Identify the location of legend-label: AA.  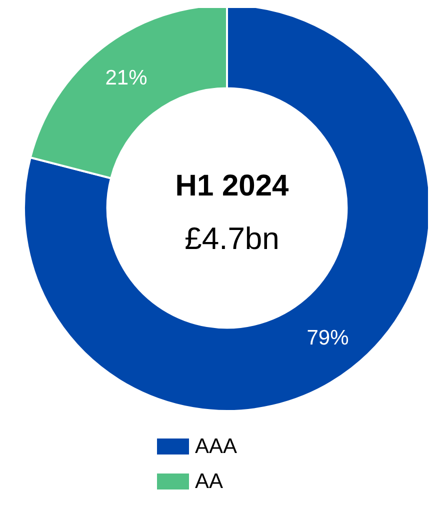
(209, 481).